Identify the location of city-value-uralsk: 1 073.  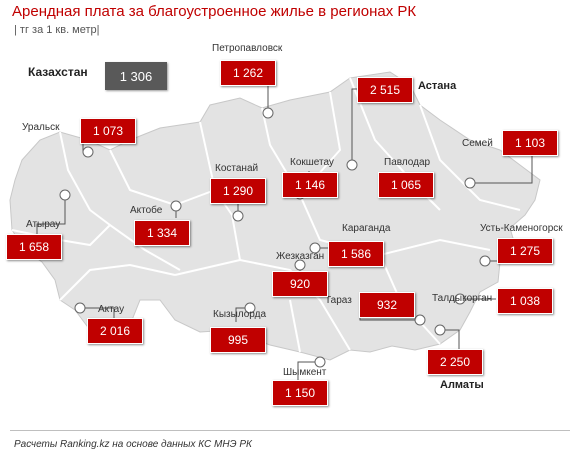
(108, 131).